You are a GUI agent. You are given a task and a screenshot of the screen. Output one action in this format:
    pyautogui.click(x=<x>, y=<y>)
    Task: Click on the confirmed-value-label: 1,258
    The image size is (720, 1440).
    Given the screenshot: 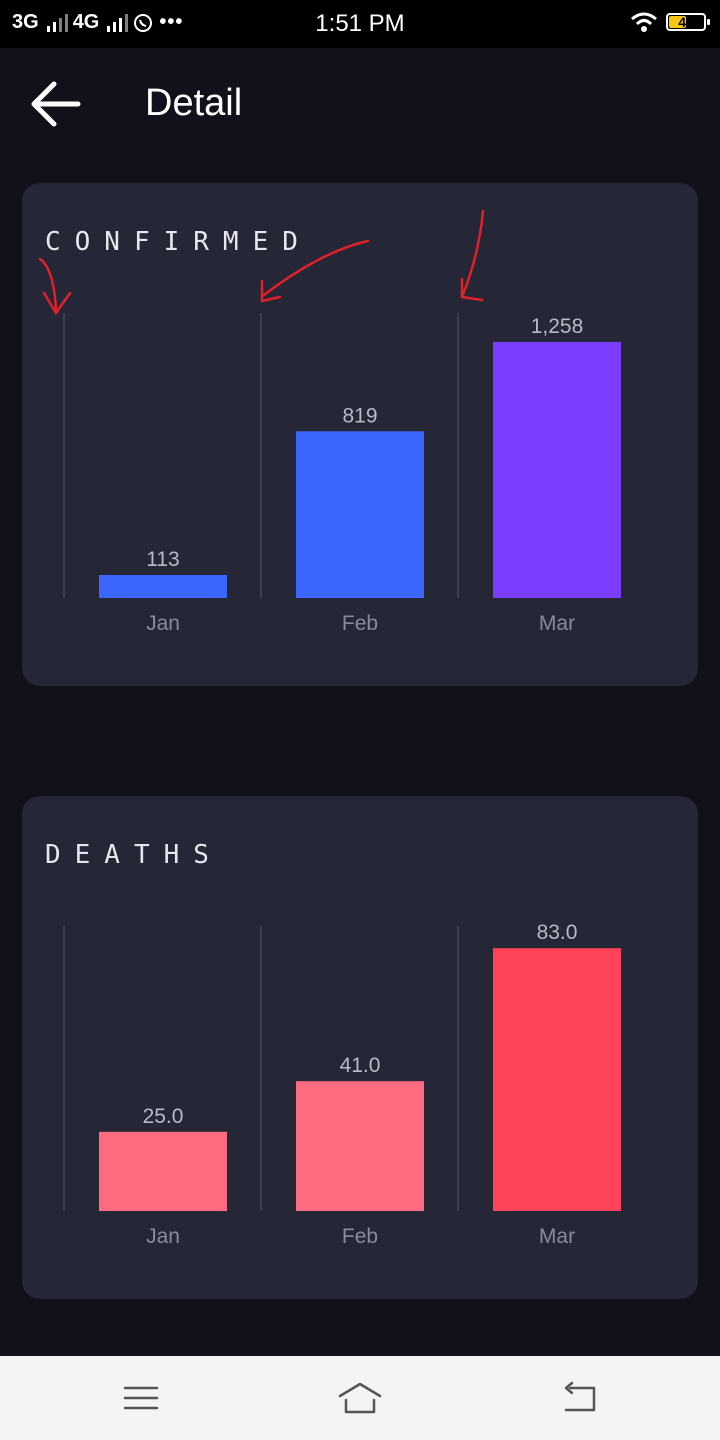 What is the action you would take?
    pyautogui.click(x=557, y=326)
    